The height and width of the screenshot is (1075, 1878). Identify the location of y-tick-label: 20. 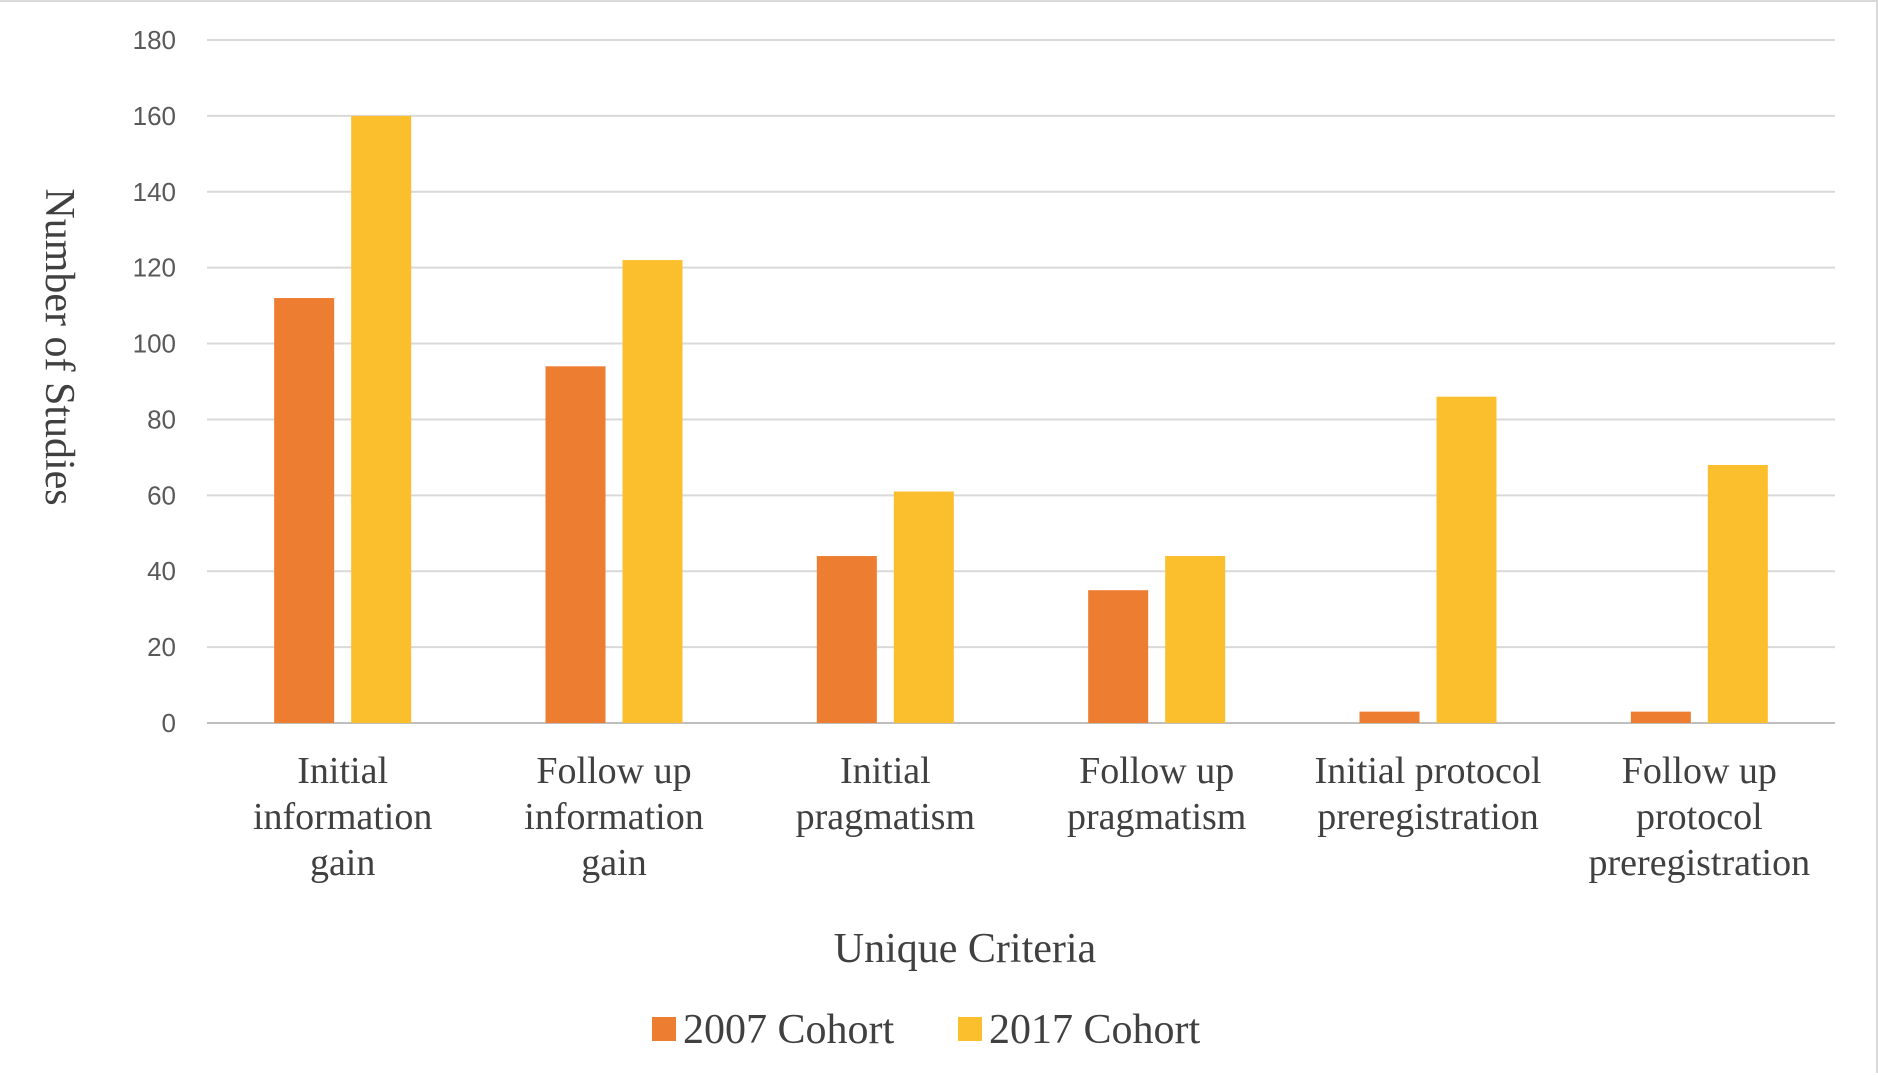
(161, 647).